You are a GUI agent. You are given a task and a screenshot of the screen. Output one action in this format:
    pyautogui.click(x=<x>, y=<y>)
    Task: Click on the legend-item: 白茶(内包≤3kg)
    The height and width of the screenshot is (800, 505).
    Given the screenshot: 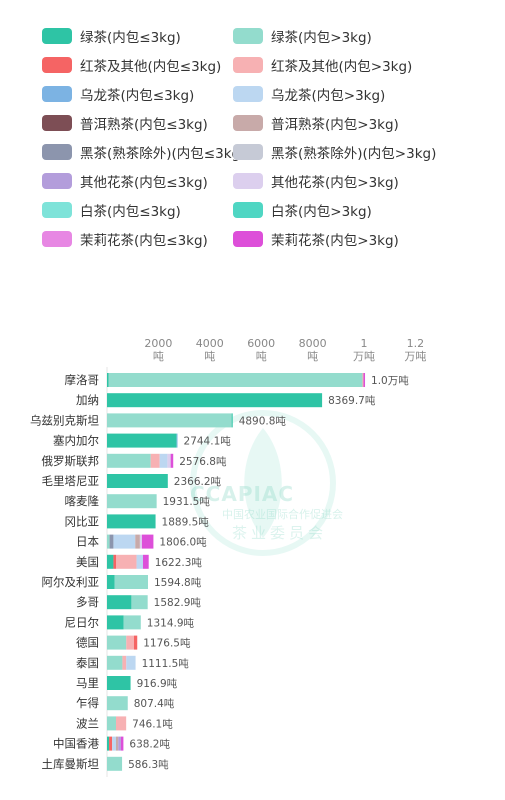 What is the action you would take?
    pyautogui.click(x=111, y=210)
    